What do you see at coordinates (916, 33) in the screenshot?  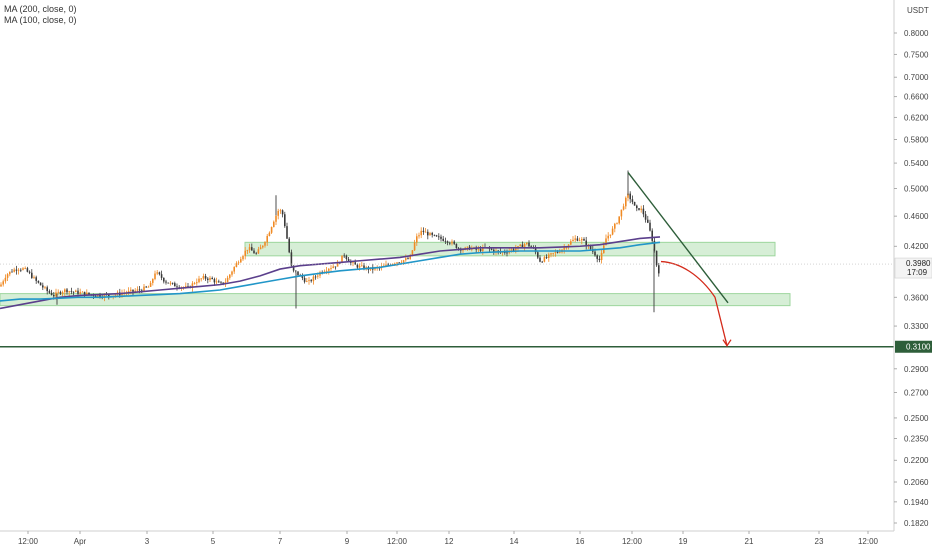 I see `y-tick-label: 0.8000` at bounding box center [916, 33].